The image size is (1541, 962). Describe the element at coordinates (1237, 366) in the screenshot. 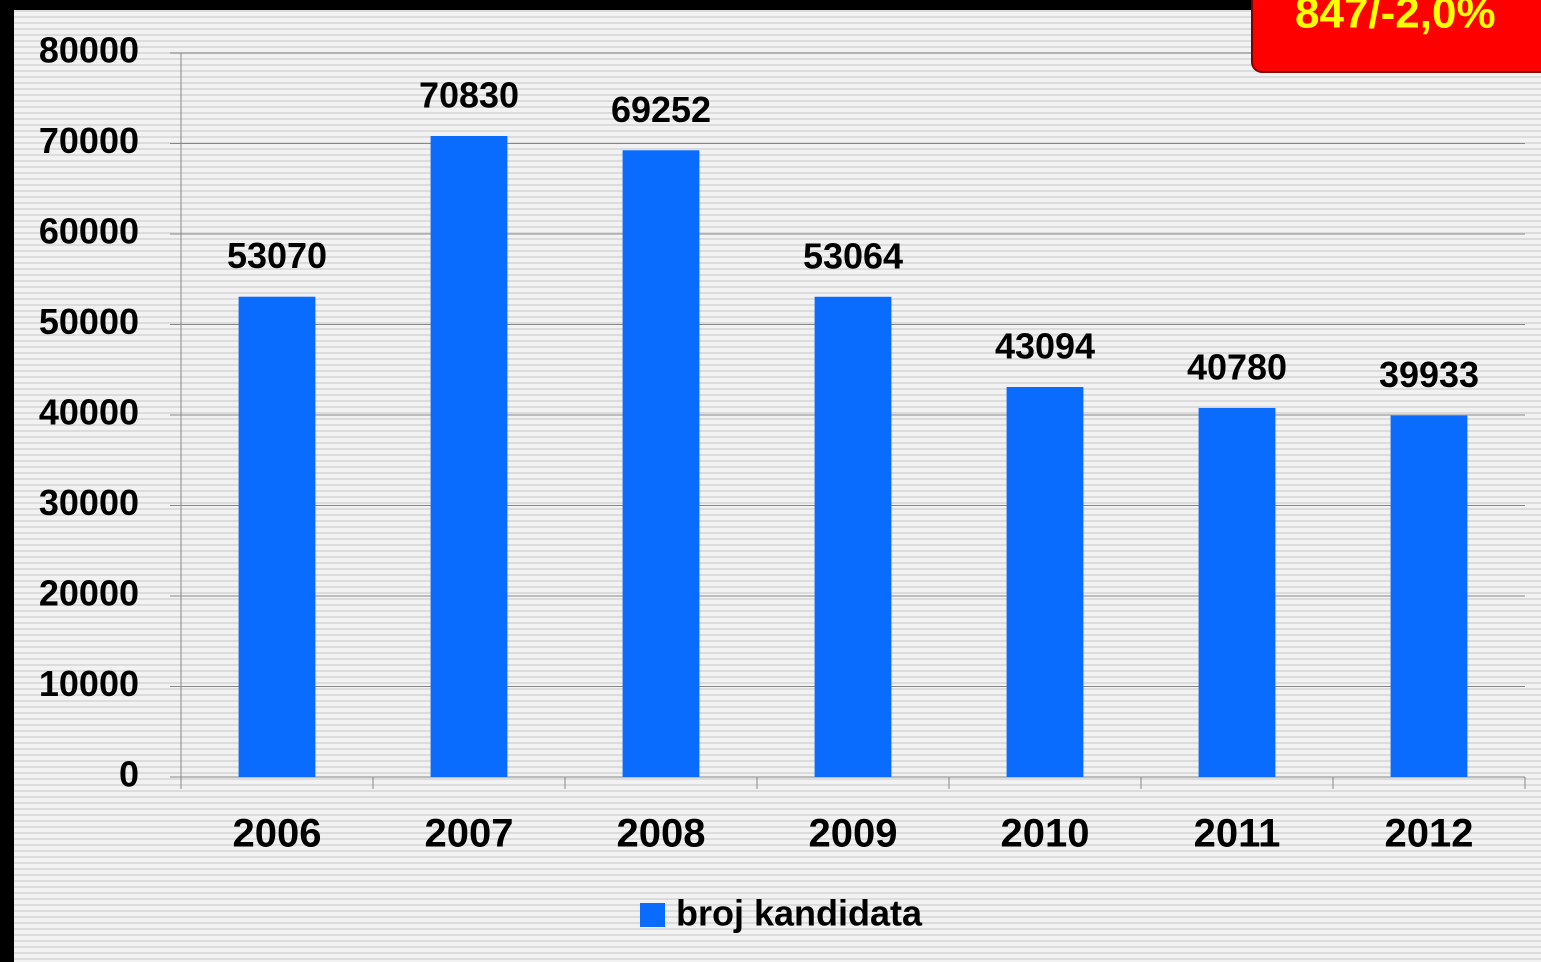

I see `data-label: 40780` at that location.